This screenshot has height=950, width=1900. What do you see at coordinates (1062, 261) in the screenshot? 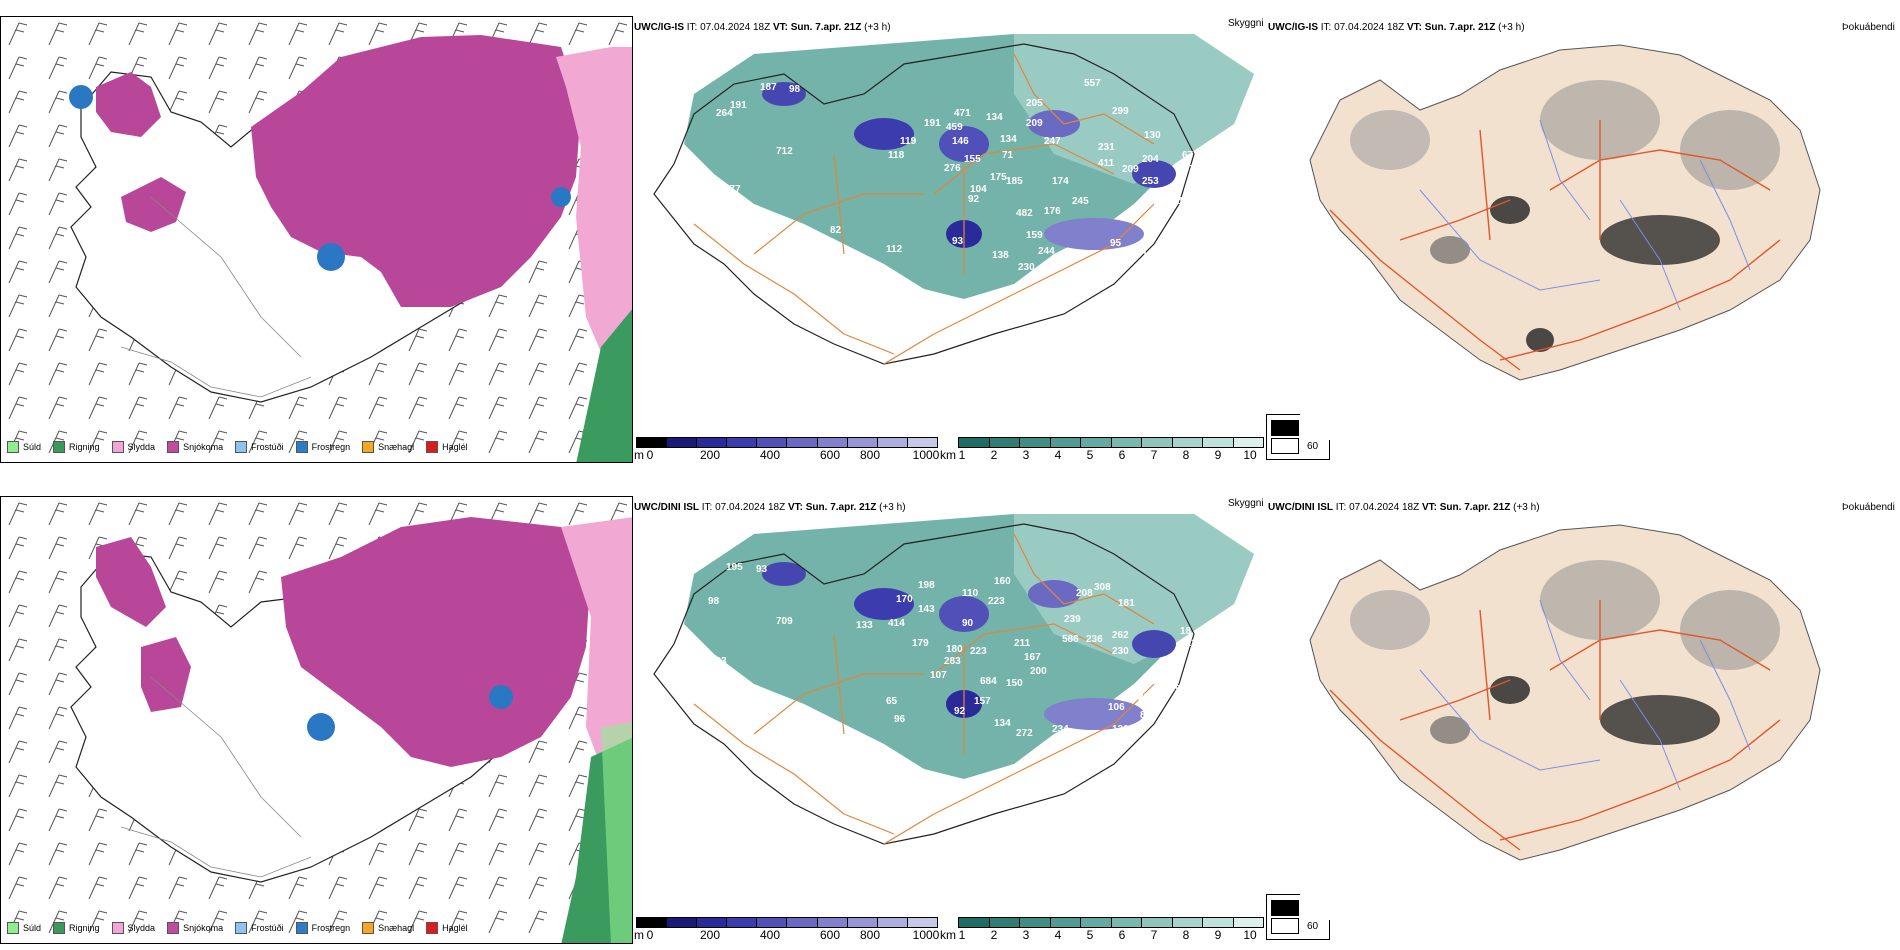
I see `peak-number: 197` at bounding box center [1062, 261].